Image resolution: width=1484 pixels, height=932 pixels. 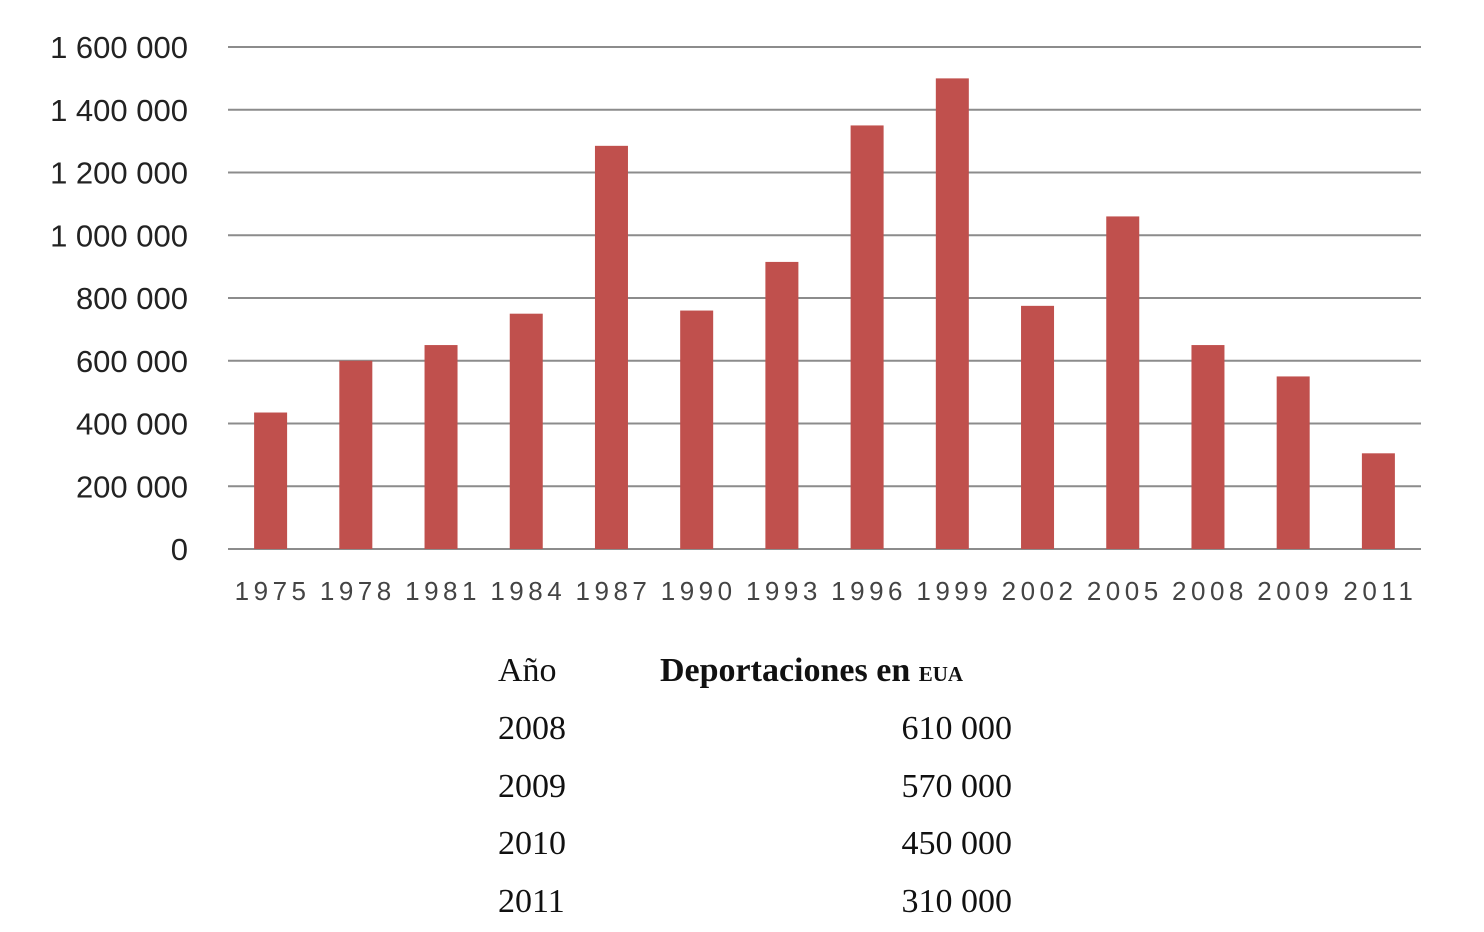 What do you see at coordinates (784, 591) in the screenshot?
I see `x-tick-label: 1993` at bounding box center [784, 591].